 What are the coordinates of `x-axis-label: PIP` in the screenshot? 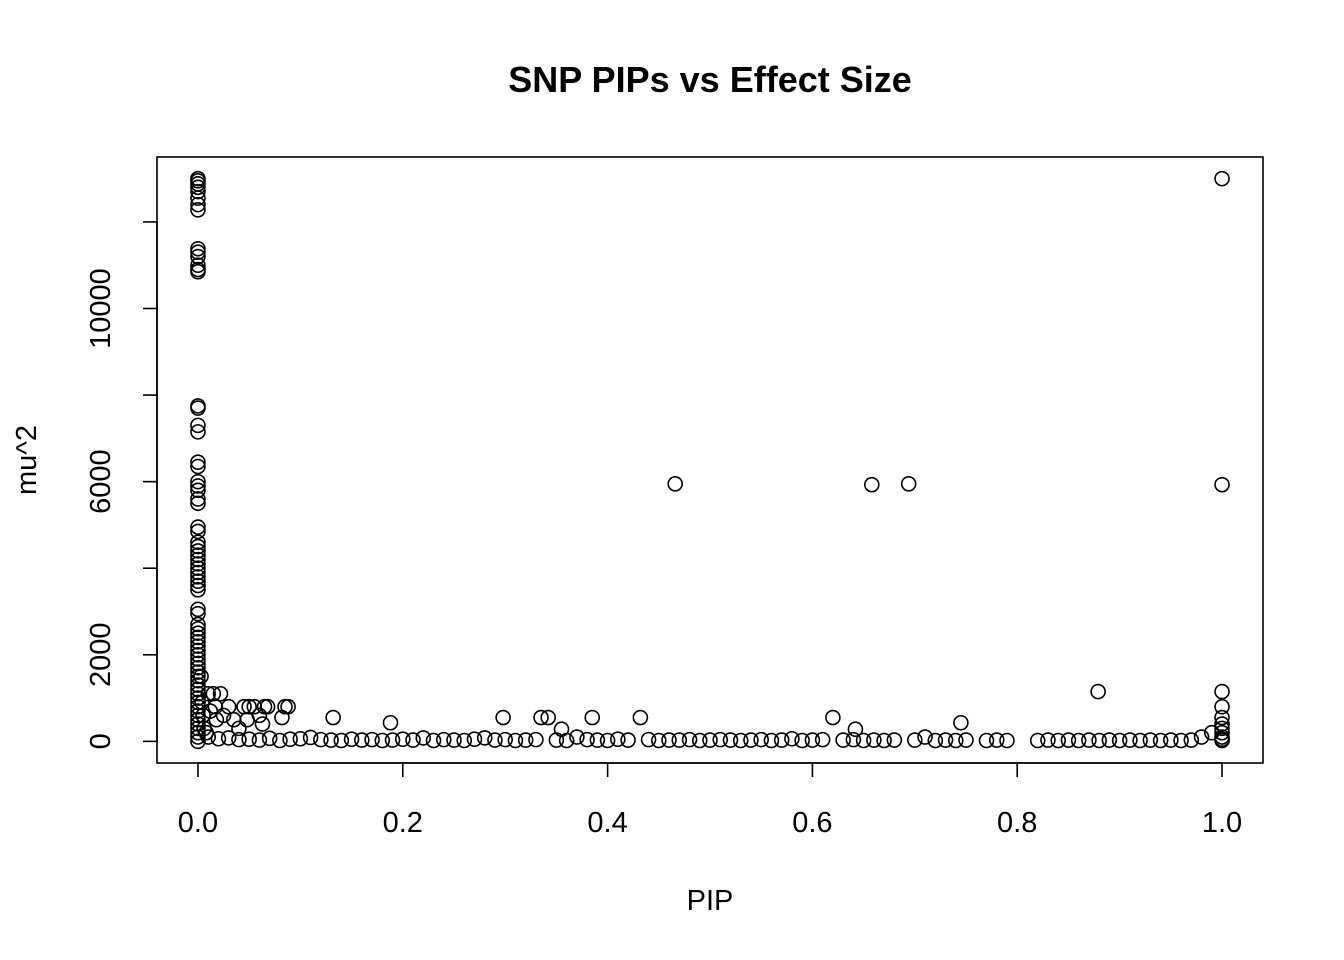 It's located at (710, 901).